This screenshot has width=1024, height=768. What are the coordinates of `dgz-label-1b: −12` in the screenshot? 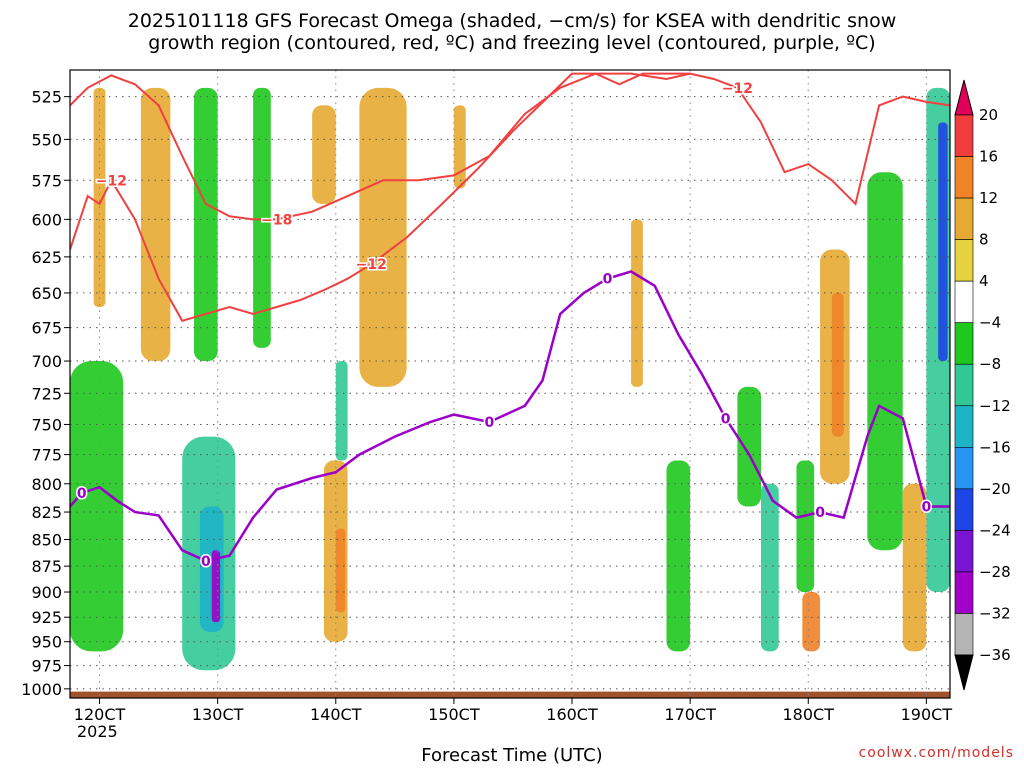 It's located at (371, 265).